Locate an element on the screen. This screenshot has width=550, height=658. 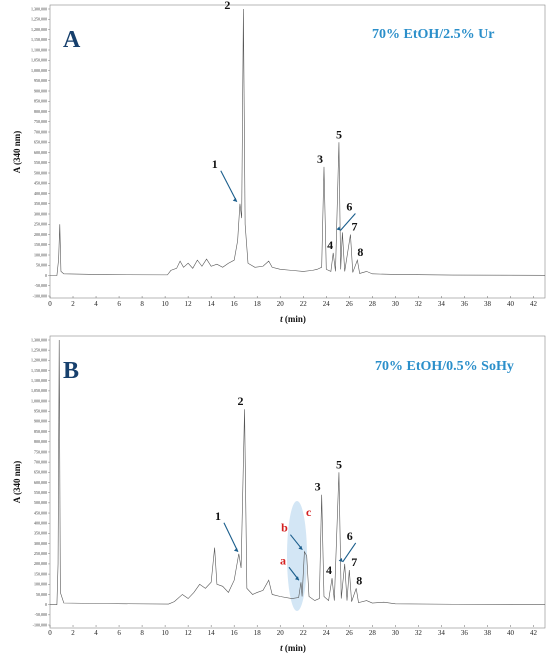
panel-b-xtick-label: 22 is located at coordinates (304, 633).